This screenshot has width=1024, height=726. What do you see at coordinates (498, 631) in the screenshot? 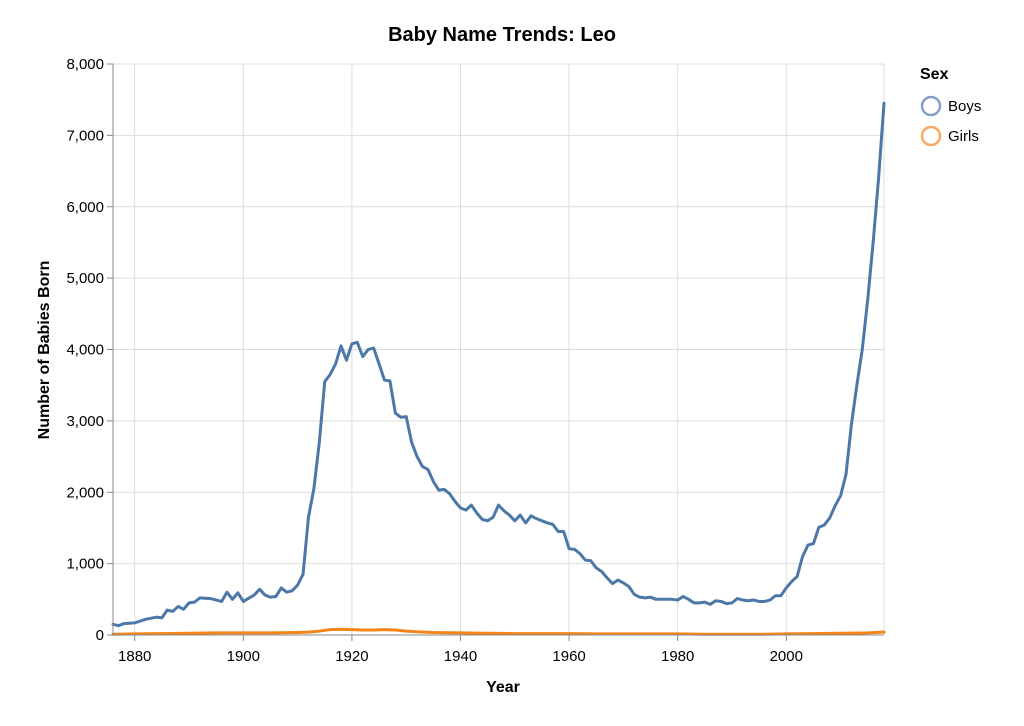
I see `series-line-girls` at bounding box center [498, 631].